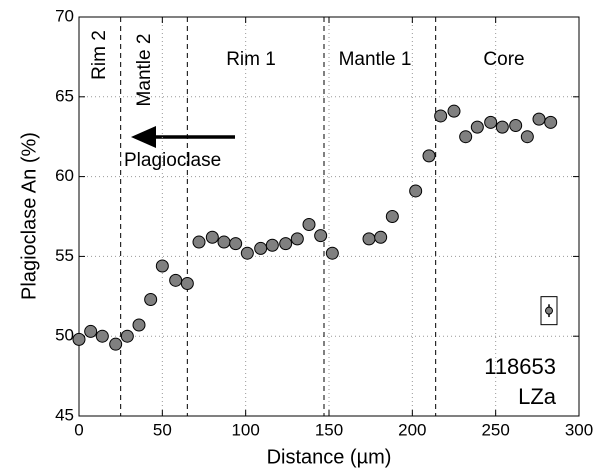  What do you see at coordinates (537, 396) in the screenshot?
I see `unit-label: LZa` at bounding box center [537, 396].